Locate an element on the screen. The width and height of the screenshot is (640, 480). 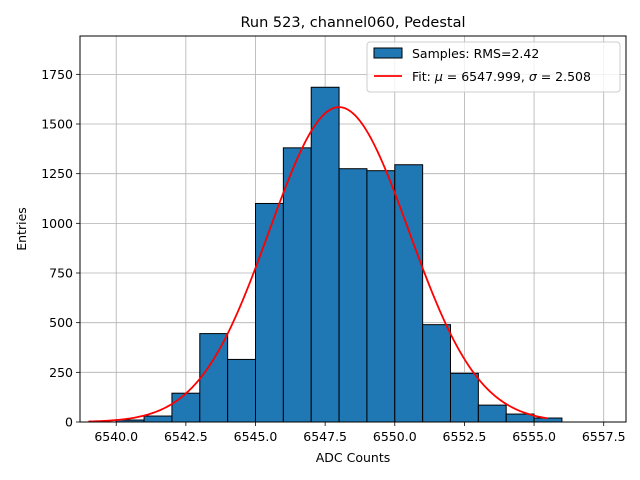
x-tick-label: 6550.0 is located at coordinates (395, 436).